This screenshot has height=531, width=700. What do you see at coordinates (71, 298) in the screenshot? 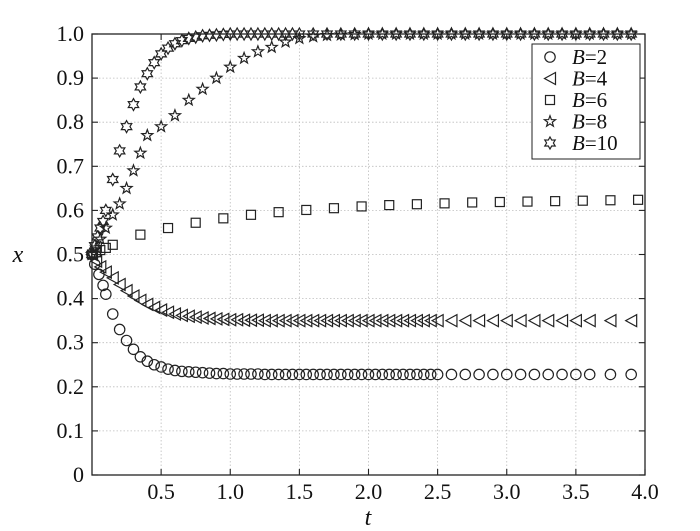
I see `y-tick-label: 0.4` at bounding box center [71, 298].